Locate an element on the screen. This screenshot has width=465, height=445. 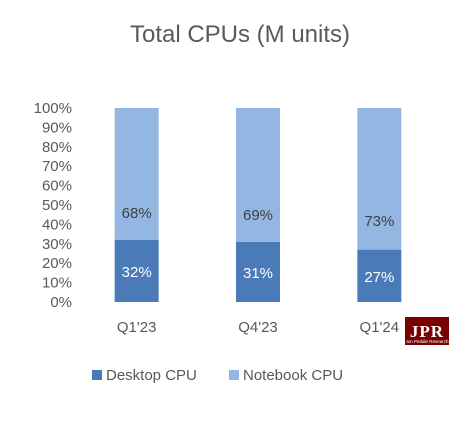
y-tick-label: 10% is located at coordinates (57, 283).